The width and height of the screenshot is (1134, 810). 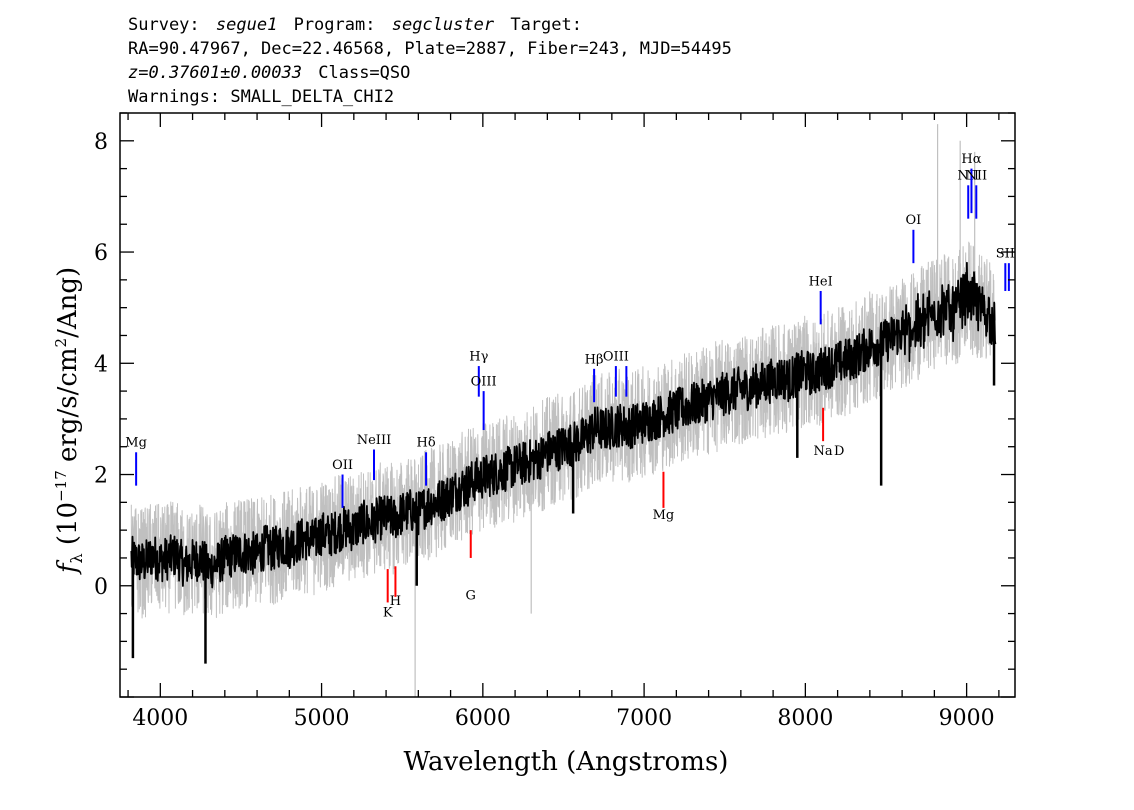 I want to click on program-key: Program:, so click(x=335, y=25).